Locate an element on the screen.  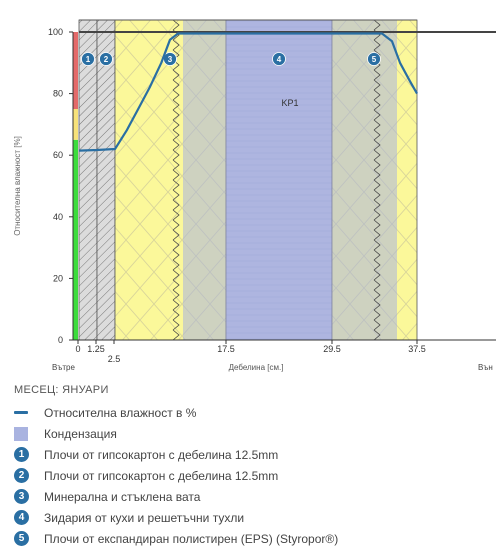
legend-label: Относителна влажност в % is located at coordinates (120, 412).